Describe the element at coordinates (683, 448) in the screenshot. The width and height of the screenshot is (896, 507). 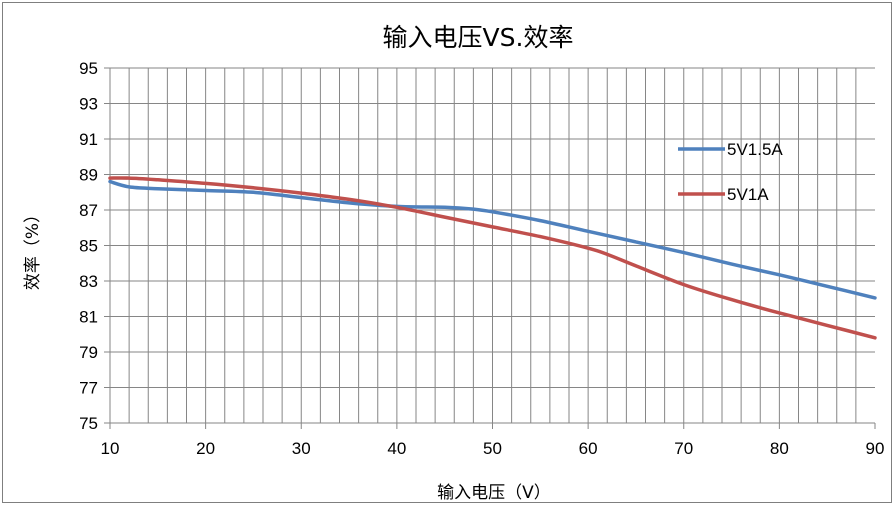
I see `x-tick-label: 70` at that location.